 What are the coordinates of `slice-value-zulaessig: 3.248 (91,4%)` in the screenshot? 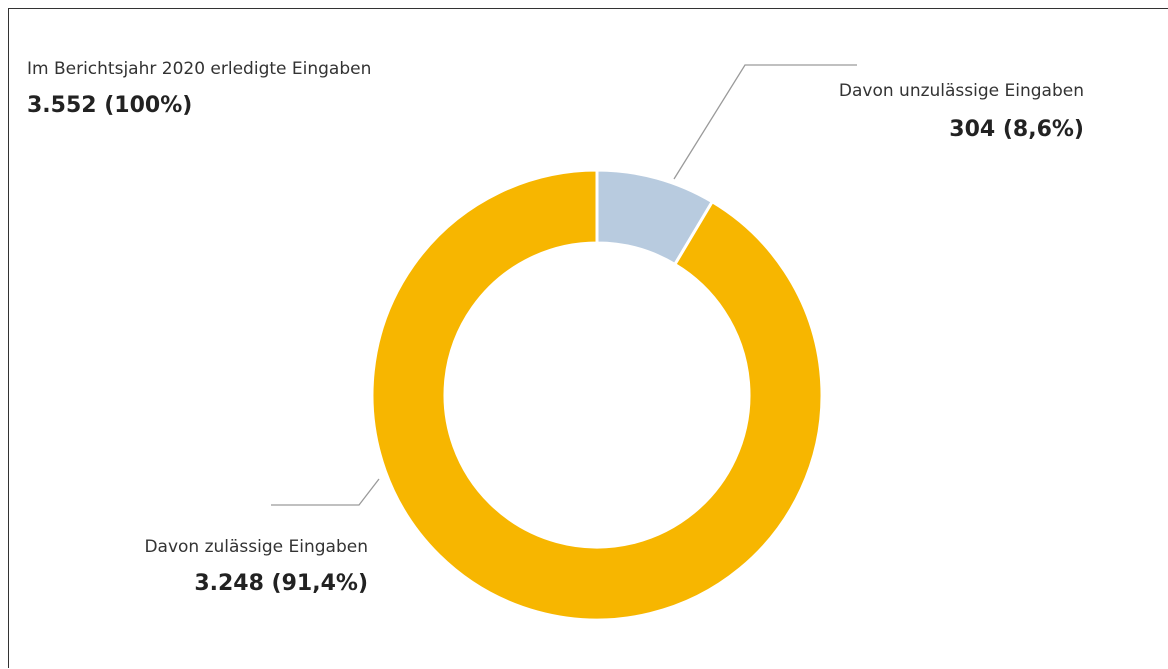 It's located at (281, 583).